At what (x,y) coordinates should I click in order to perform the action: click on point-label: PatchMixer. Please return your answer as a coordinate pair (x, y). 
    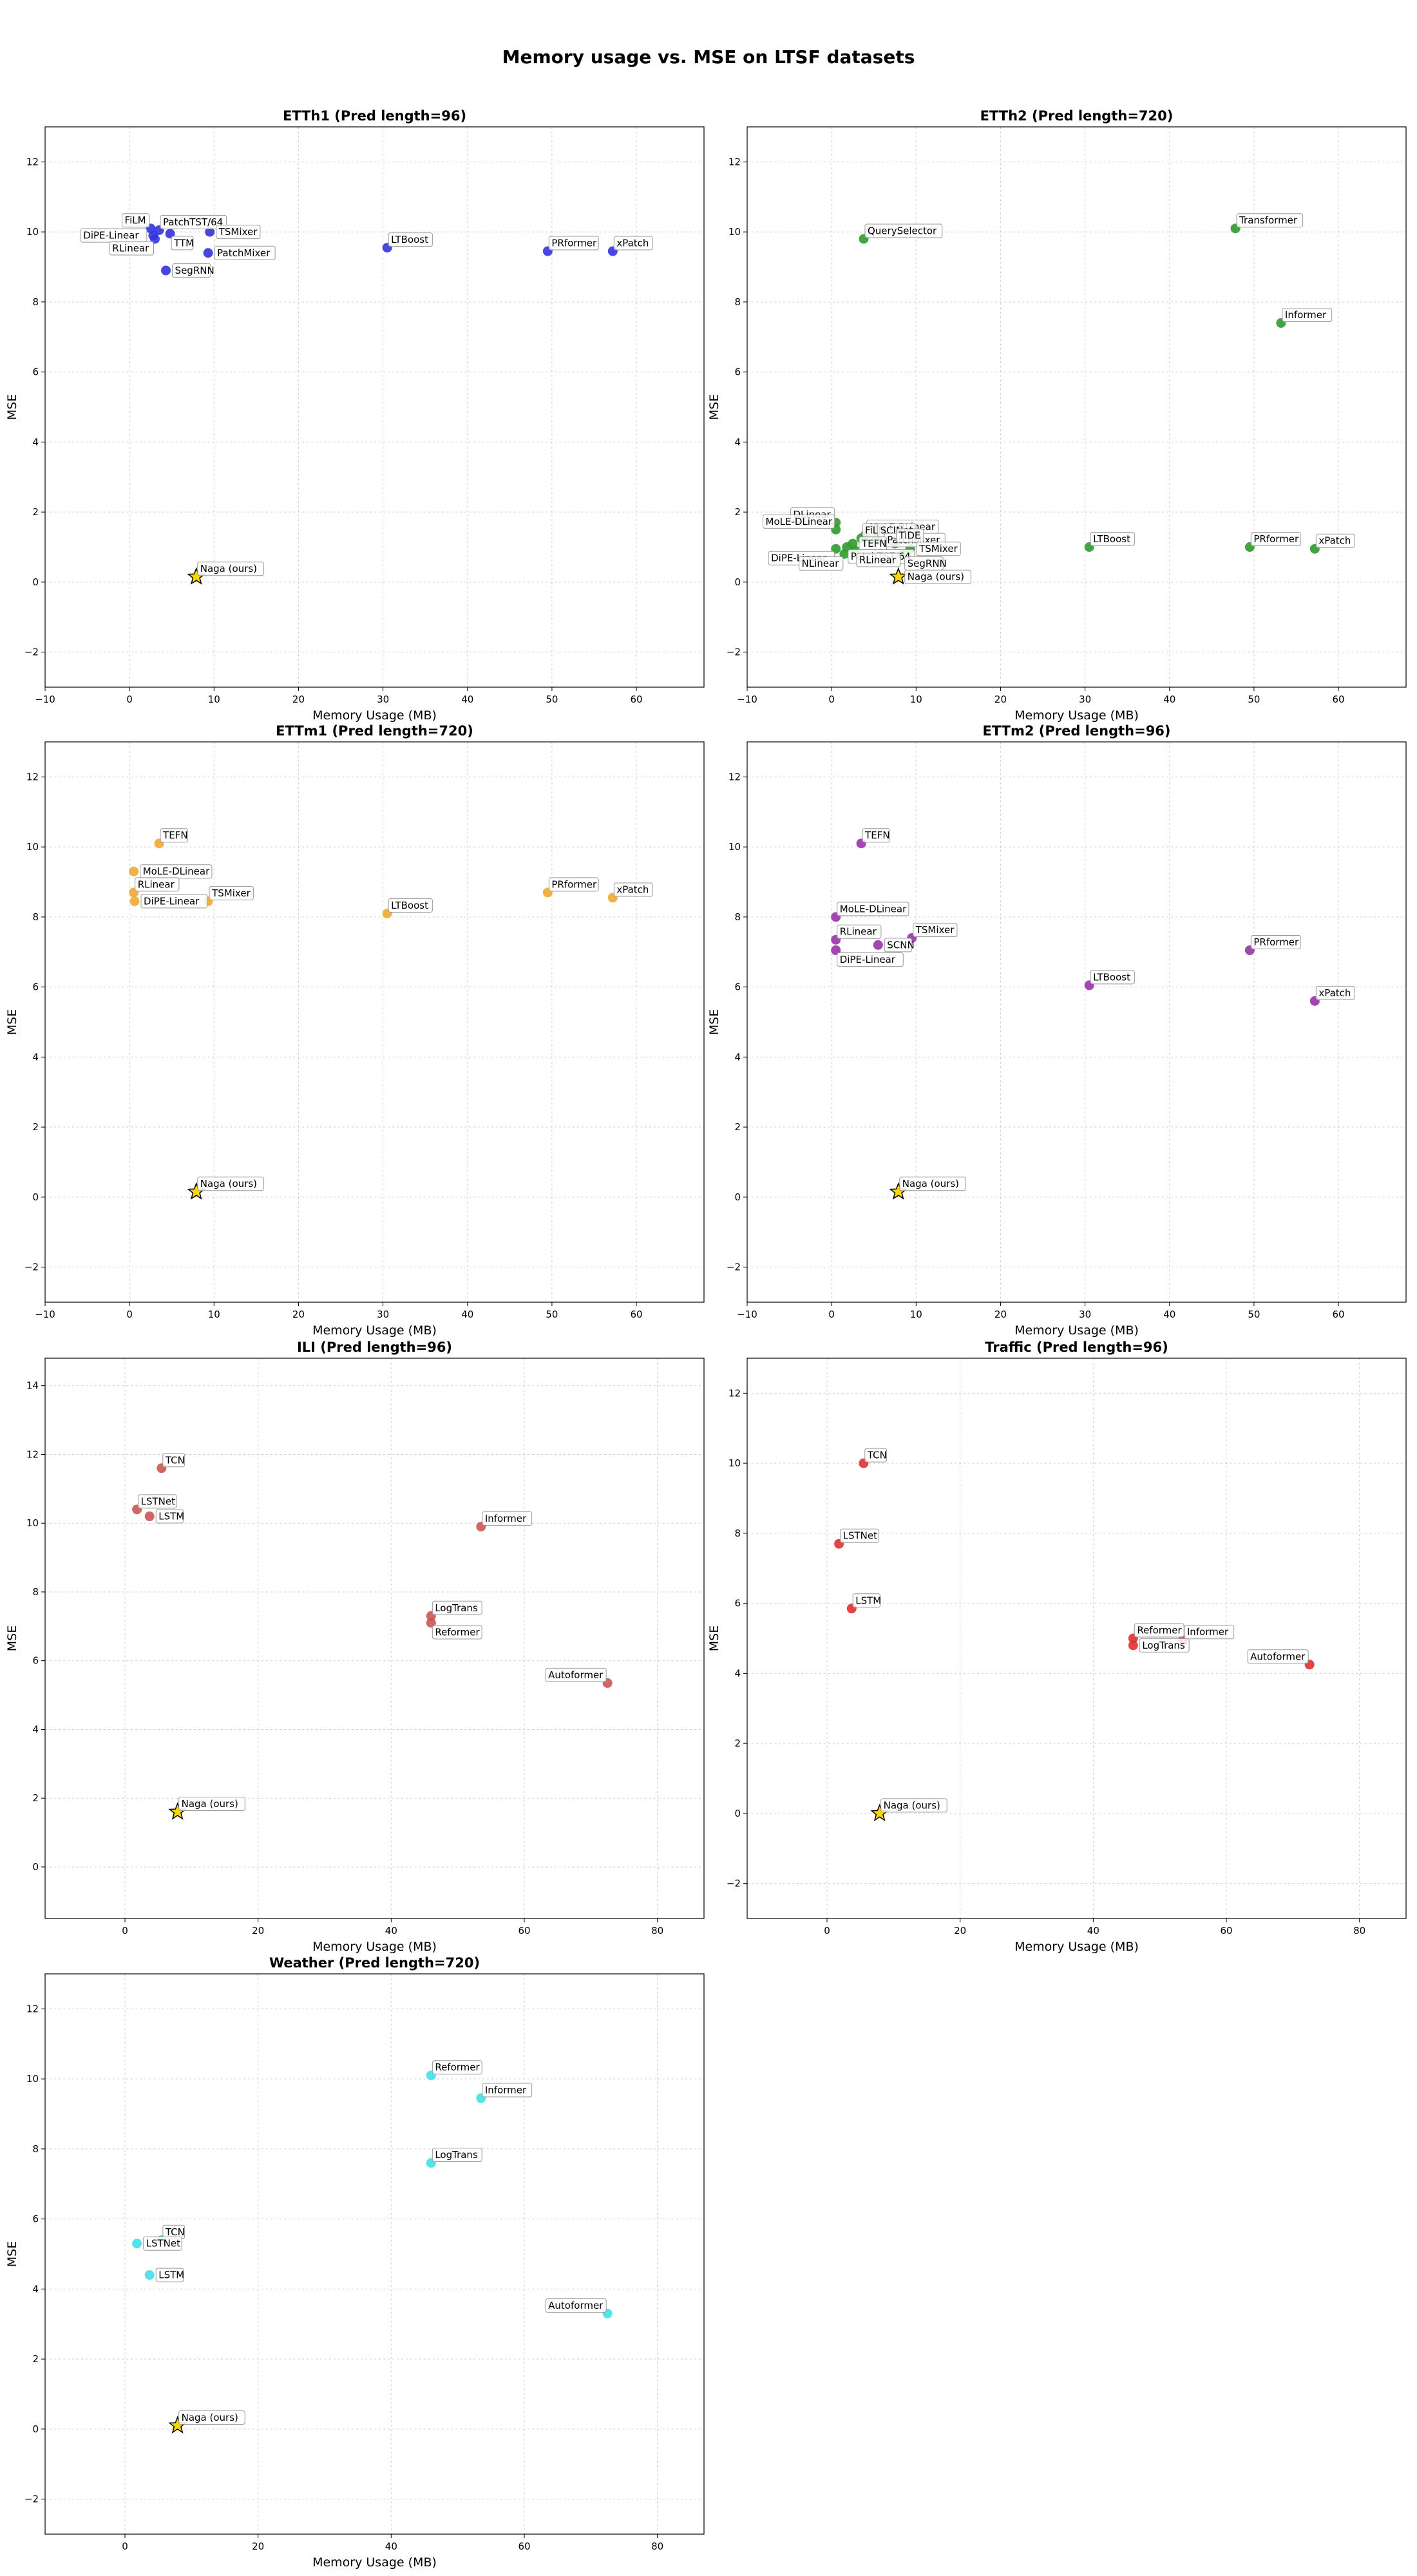
    Looking at the image, I should click on (244, 253).